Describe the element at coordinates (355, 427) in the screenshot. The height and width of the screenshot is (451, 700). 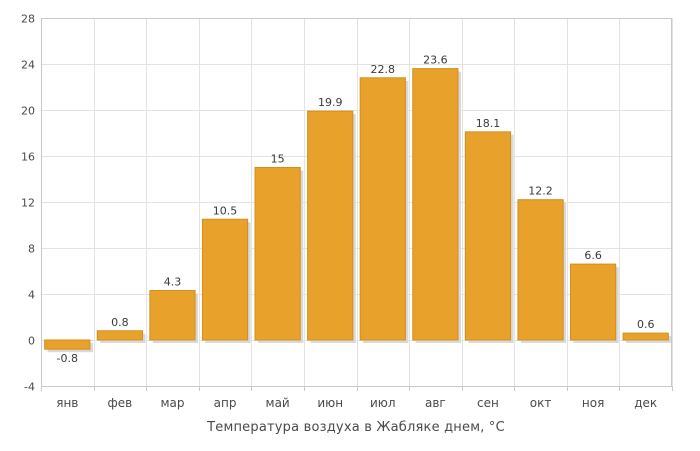
I see `x-axis-title: Температура воздуха в Жабляке днем, °C` at that location.